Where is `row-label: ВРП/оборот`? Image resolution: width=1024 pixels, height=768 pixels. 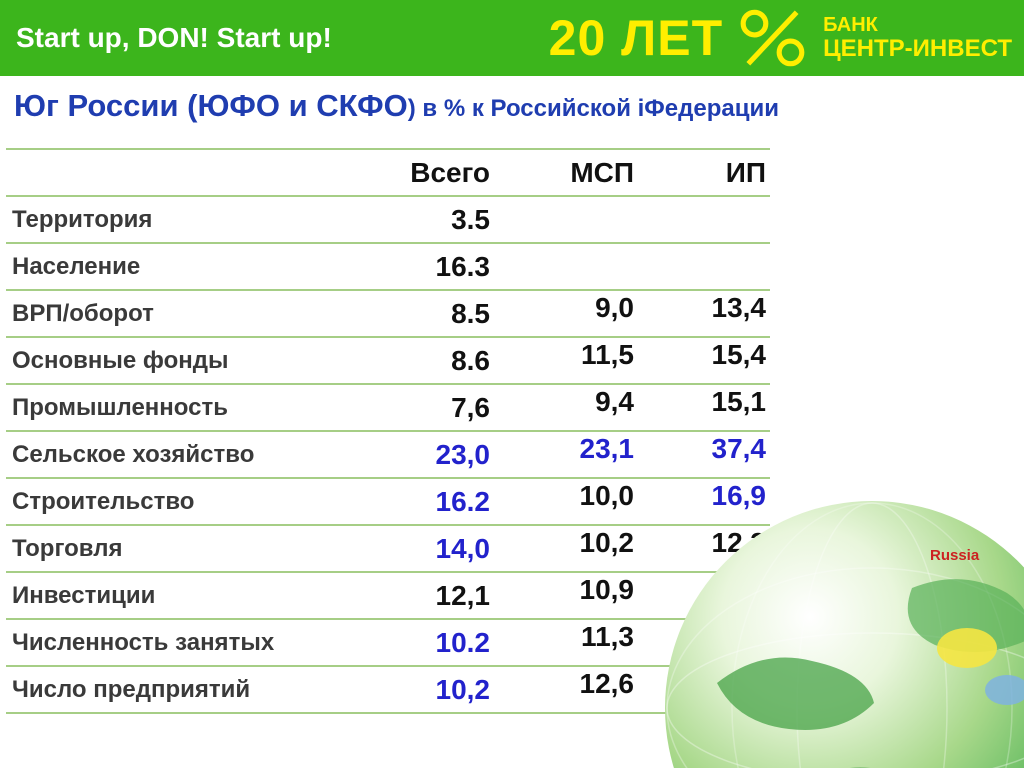
row-label: ВРП/оборот is located at coordinates (83, 313).